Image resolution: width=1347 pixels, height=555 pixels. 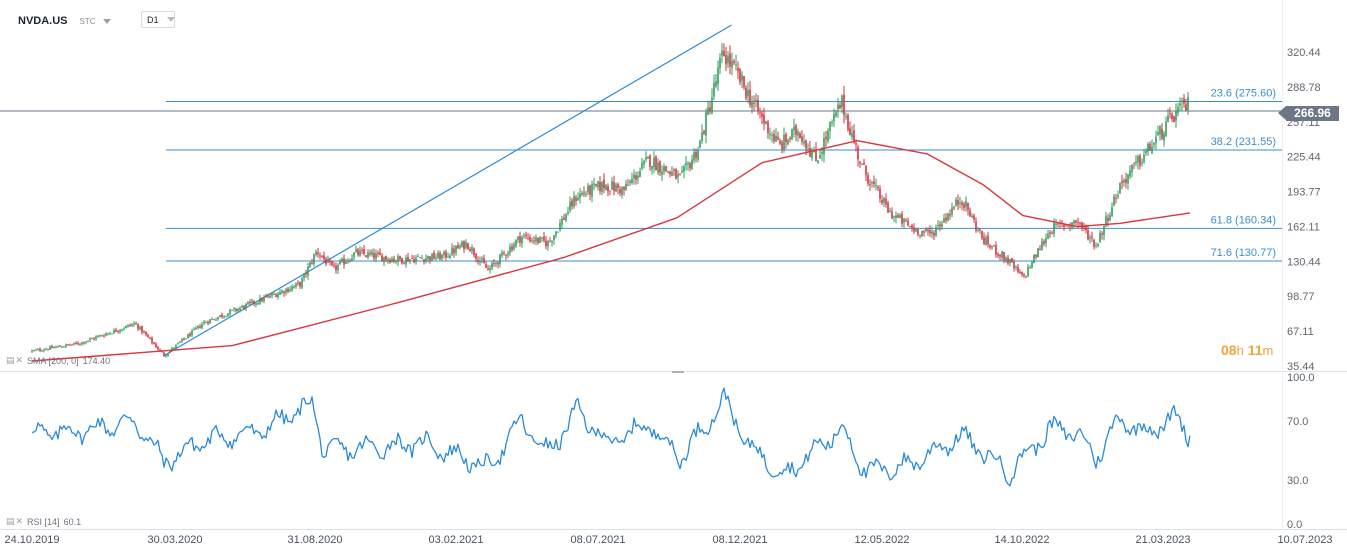 What do you see at coordinates (43, 521) in the screenshot?
I see `rsi-indicator-label: ▤✕ RSI [14] 60.1` at bounding box center [43, 521].